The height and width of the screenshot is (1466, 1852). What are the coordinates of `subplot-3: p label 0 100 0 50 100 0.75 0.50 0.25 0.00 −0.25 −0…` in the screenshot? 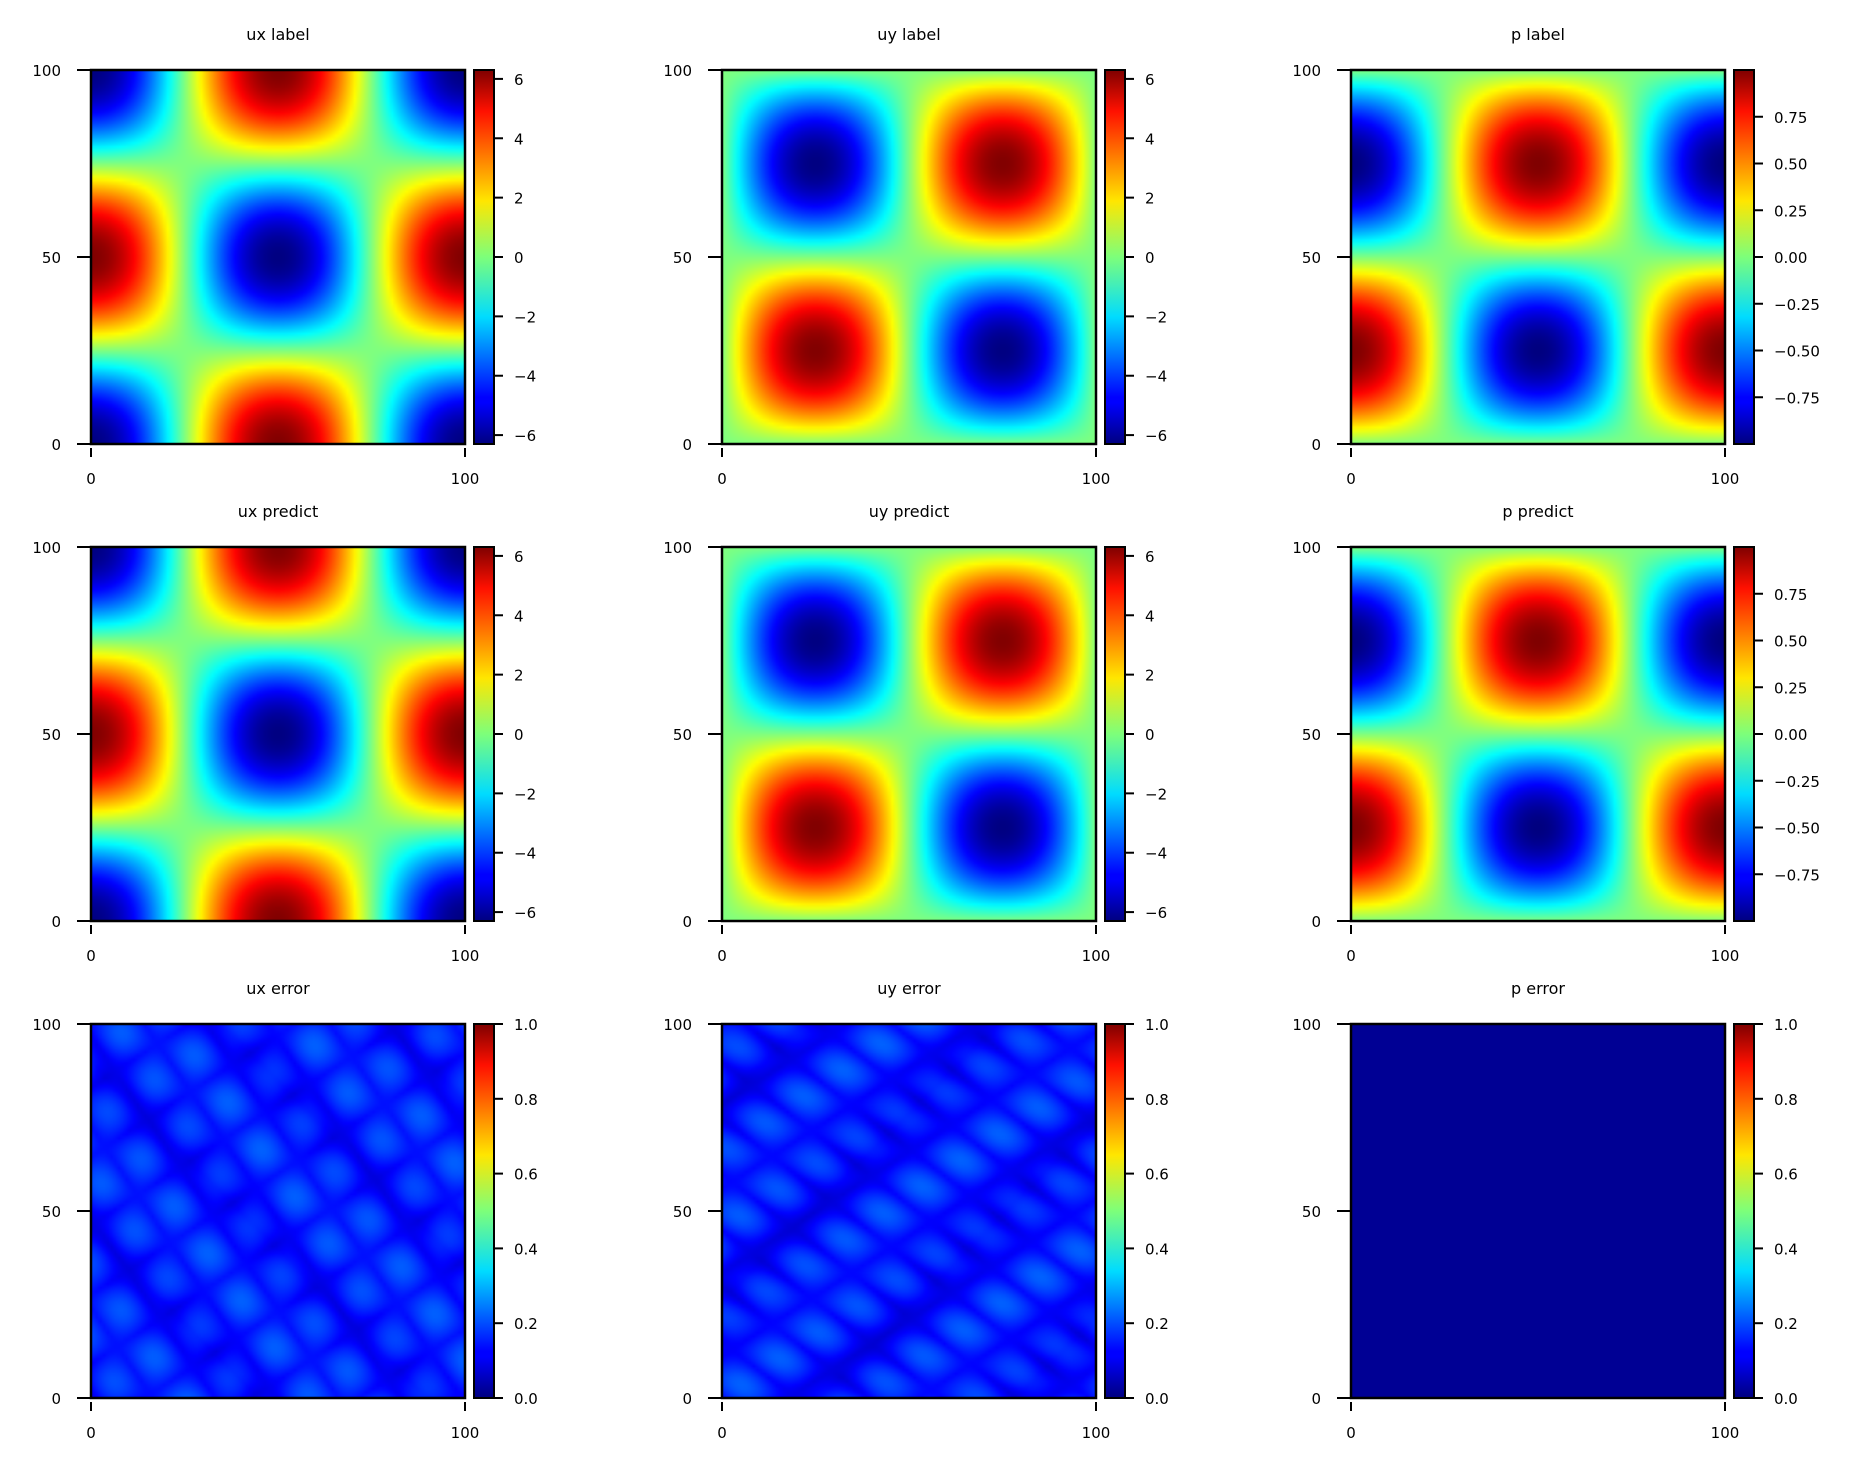 It's located at (1556, 256).